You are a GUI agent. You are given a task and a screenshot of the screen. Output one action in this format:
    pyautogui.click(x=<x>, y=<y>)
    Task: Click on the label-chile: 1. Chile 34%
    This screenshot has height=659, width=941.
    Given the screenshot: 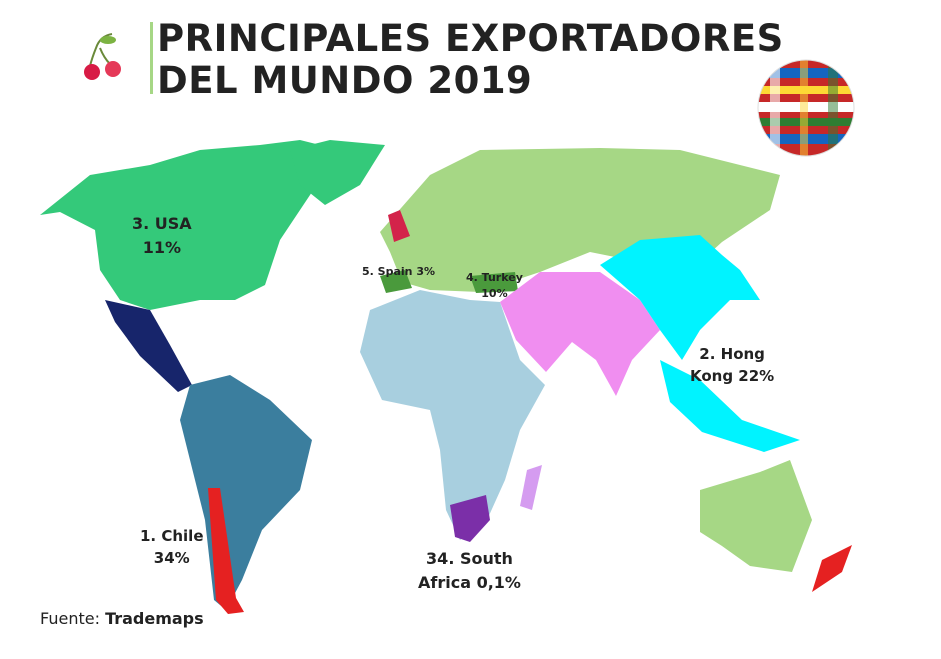 What is the action you would take?
    pyautogui.click(x=172, y=547)
    